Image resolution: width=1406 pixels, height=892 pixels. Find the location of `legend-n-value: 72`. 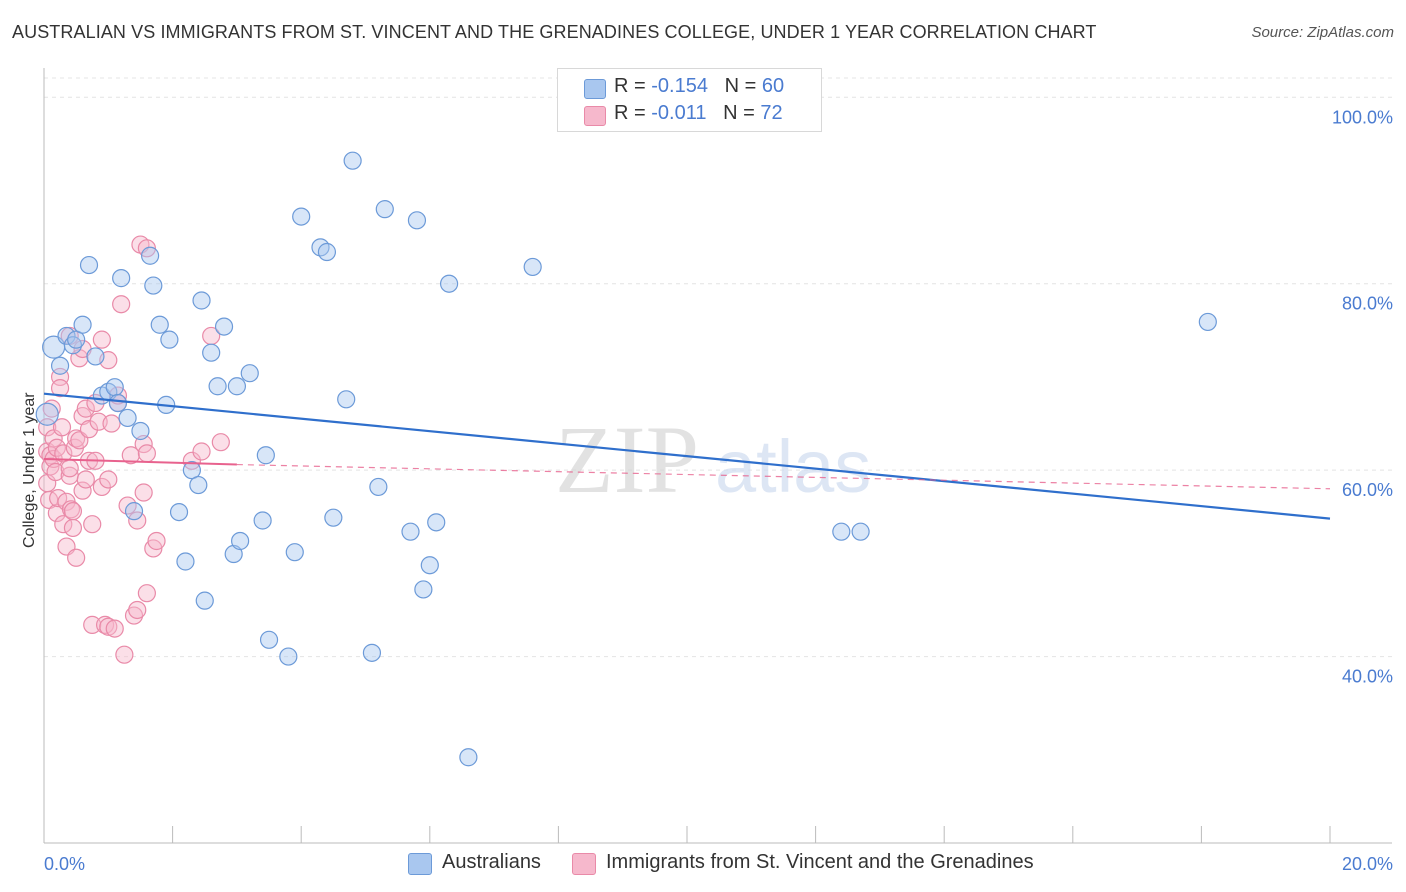

legend-n-value: 72 is located at coordinates (771, 113).